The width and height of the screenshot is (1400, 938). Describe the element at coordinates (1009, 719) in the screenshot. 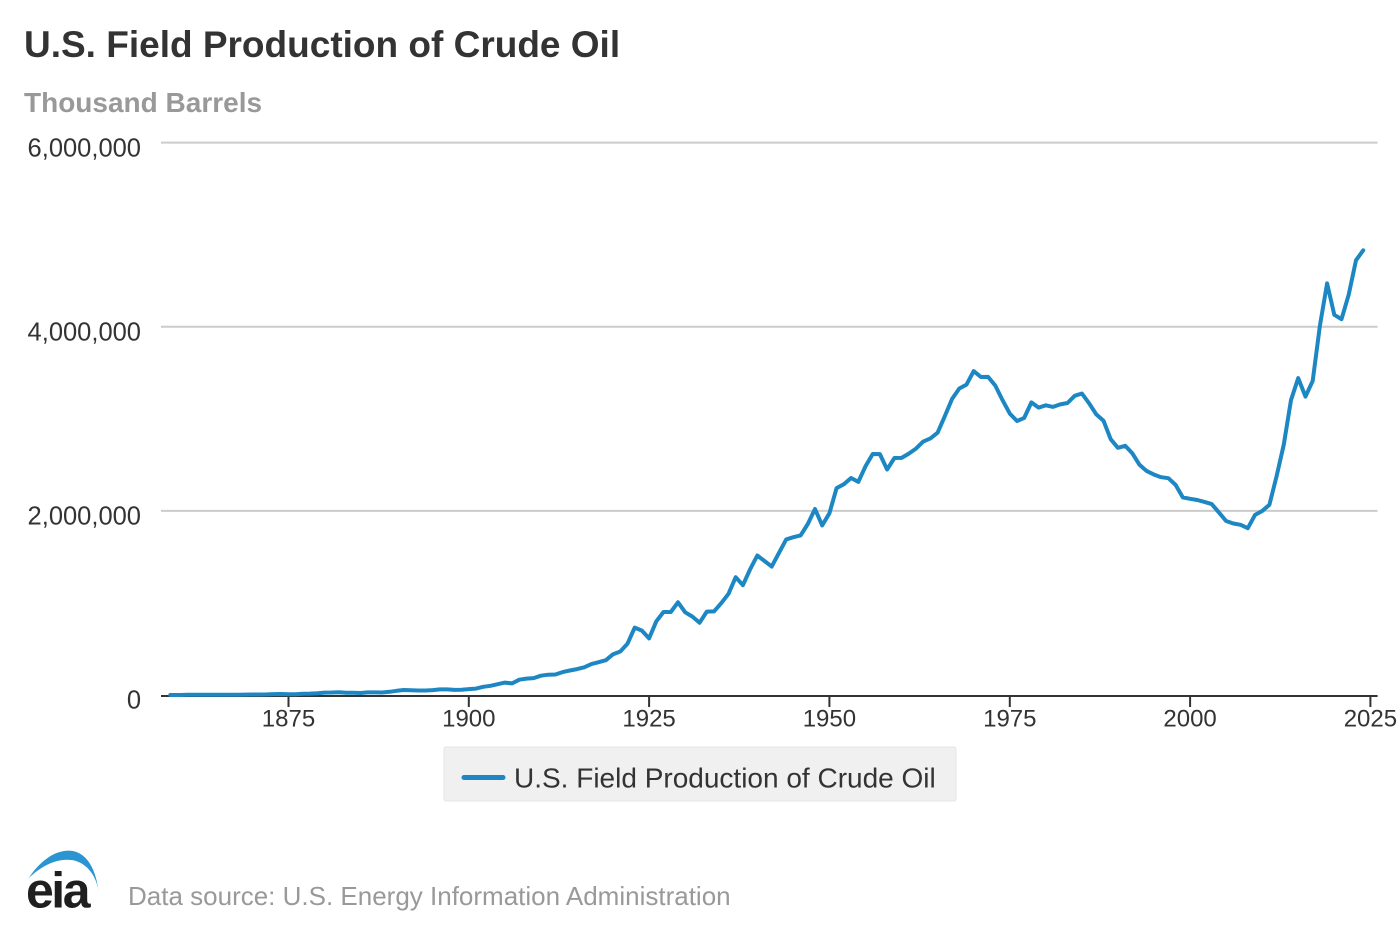

I see `svg-text: 1975` at that location.